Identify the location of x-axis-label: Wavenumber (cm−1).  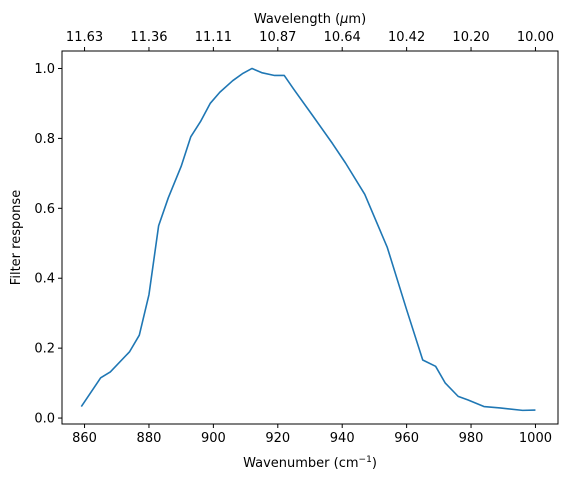
(310, 463).